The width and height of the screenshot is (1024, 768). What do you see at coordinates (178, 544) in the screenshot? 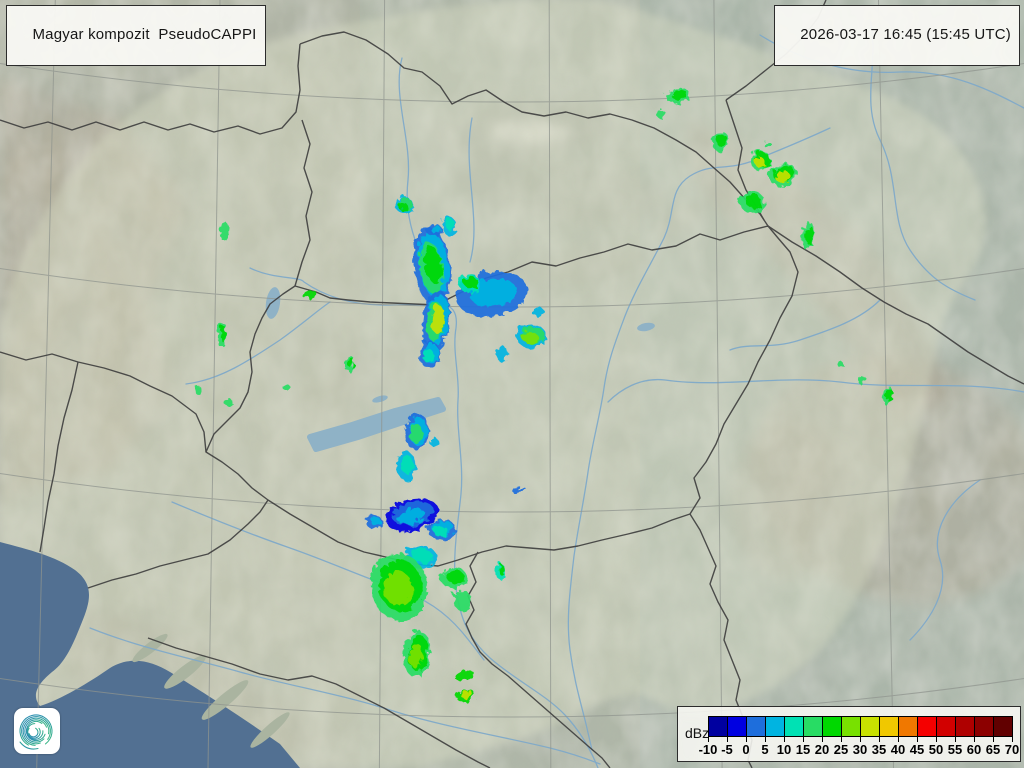
I see `border-slovenia-croatia` at bounding box center [178, 544].